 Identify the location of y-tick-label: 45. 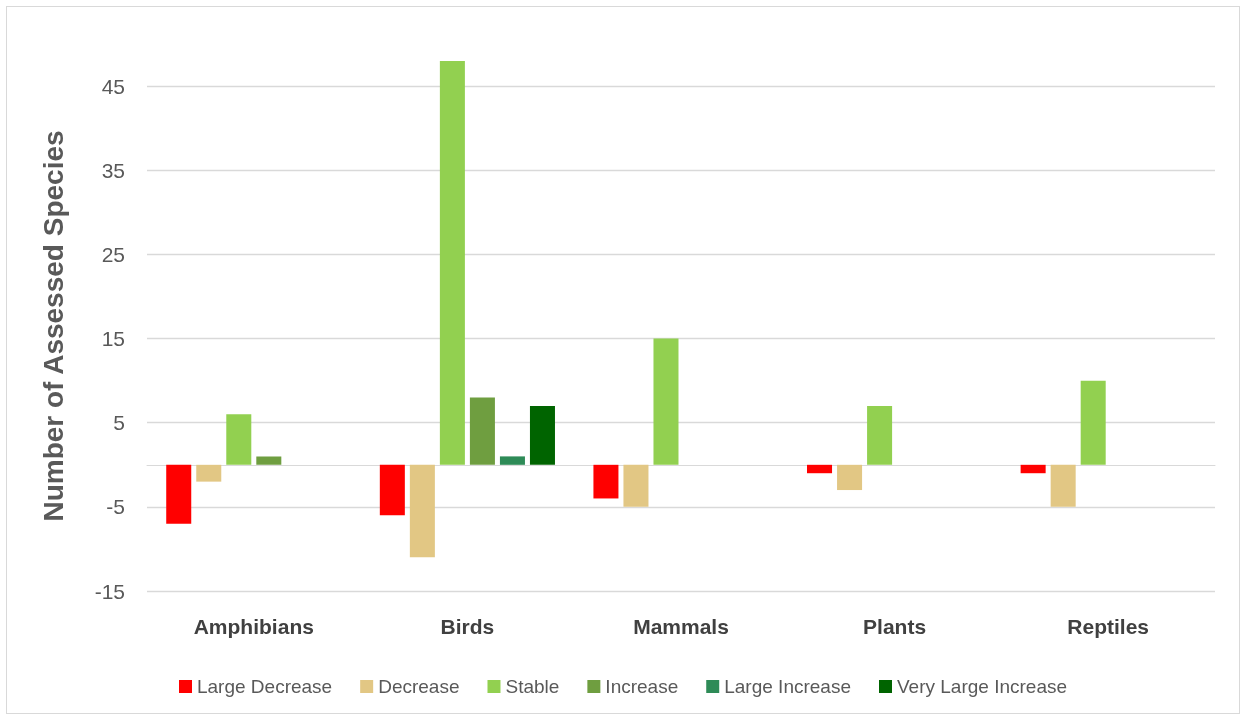
(113, 86).